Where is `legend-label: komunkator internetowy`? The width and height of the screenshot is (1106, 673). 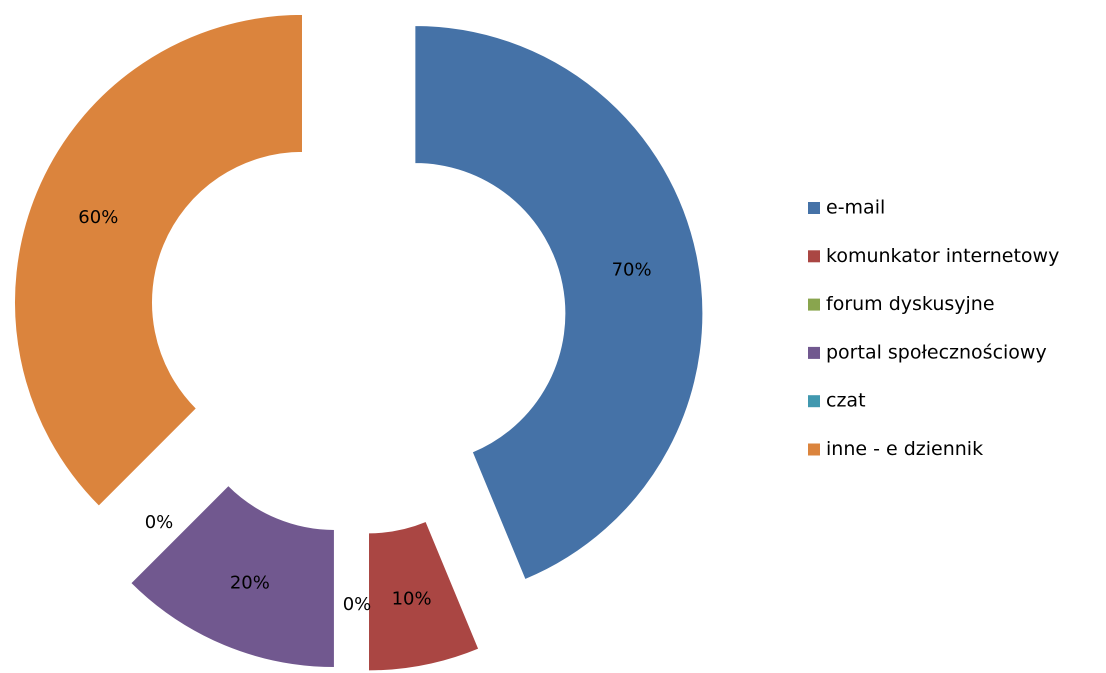
legend-label: komunkator internetowy is located at coordinates (942, 256).